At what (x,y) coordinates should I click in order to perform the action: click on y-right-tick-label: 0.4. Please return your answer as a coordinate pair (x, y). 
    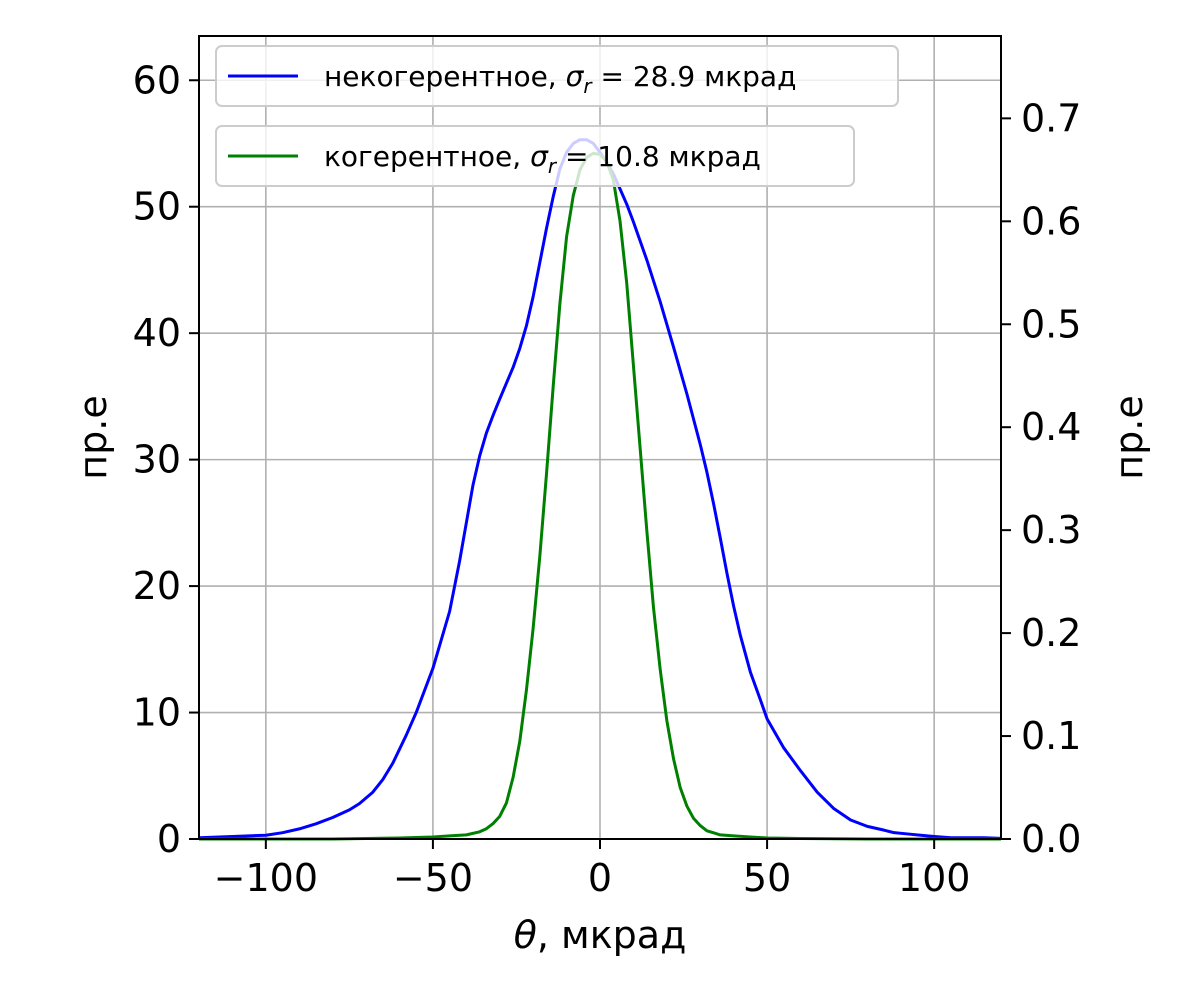
    Looking at the image, I should click on (1051, 427).